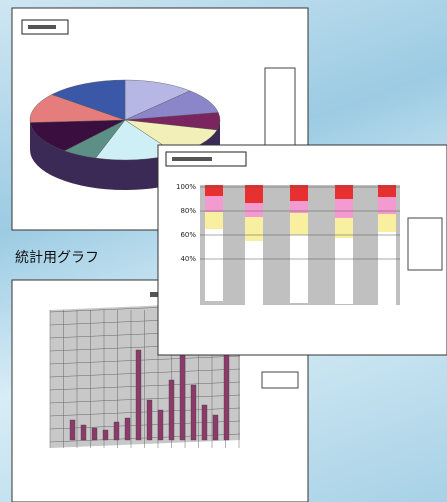  I want to click on caption: 統計用グラフ, so click(57, 258).